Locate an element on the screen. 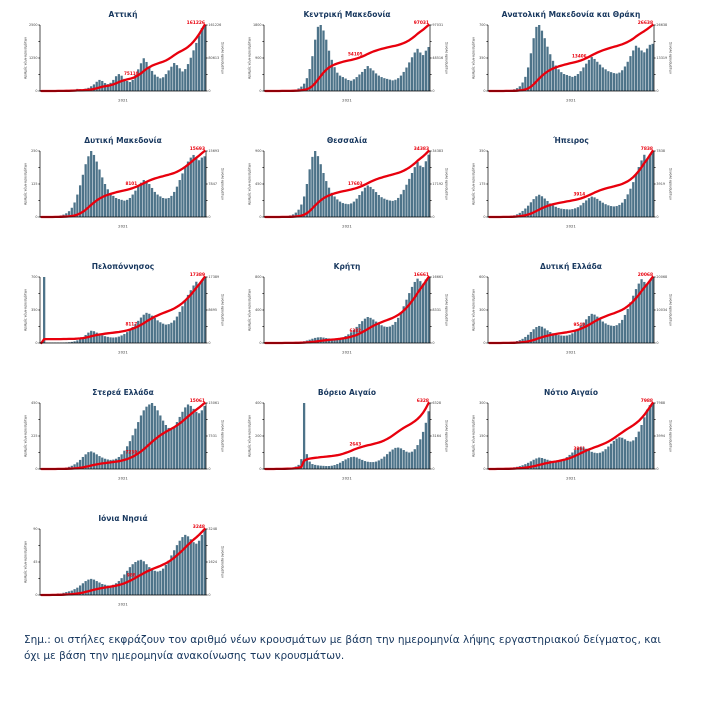 Image resolution: width=704 pixels, height=725 pixels. cumulative-mid-label: 8117 is located at coordinates (131, 324).